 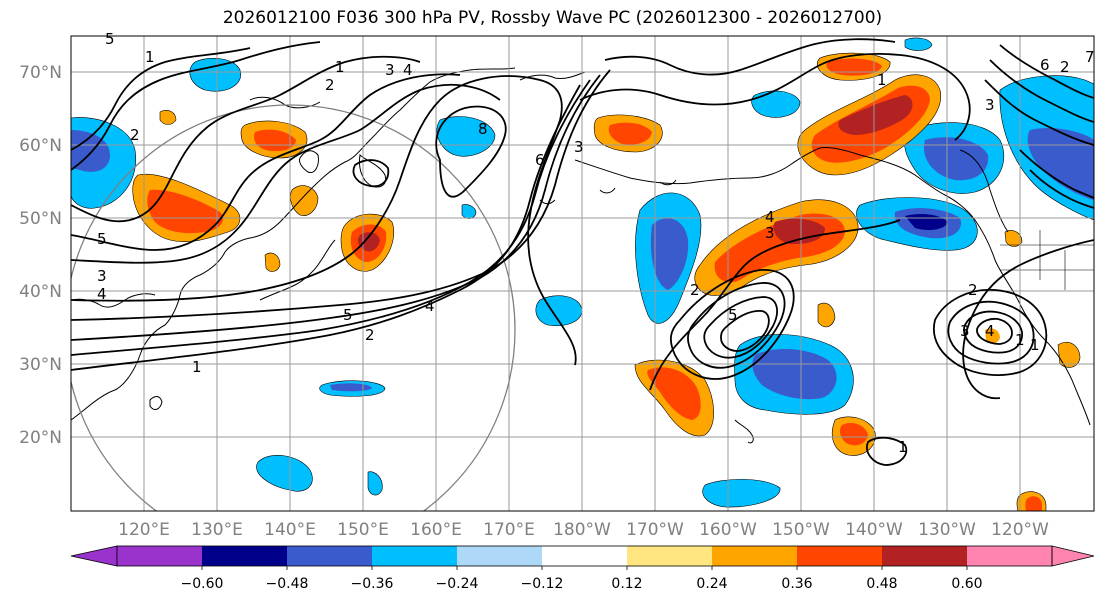 What do you see at coordinates (40, 146) in the screenshot?
I see `lat-label-60n: 60°N` at bounding box center [40, 146].